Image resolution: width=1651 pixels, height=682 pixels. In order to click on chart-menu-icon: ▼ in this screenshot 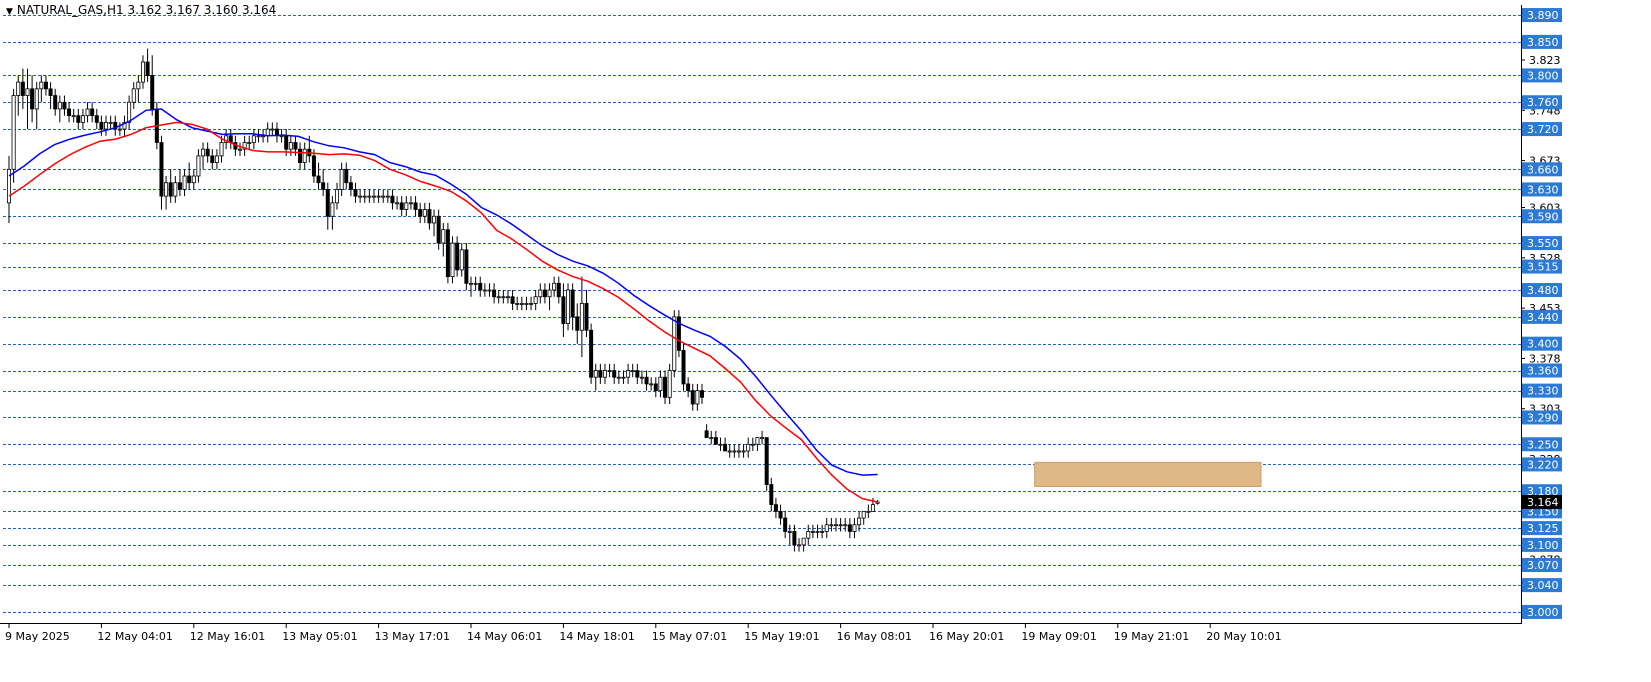, I will do `click(9, 12)`.